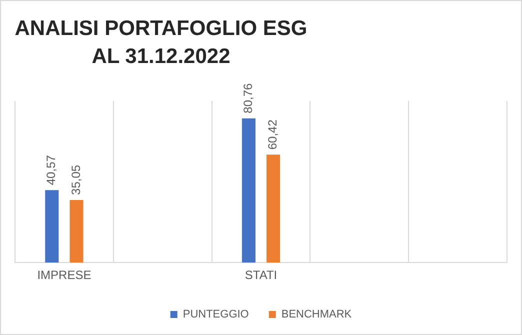  Describe the element at coordinates (51, 170) in the screenshot. I see `data-label: 40,57` at that location.